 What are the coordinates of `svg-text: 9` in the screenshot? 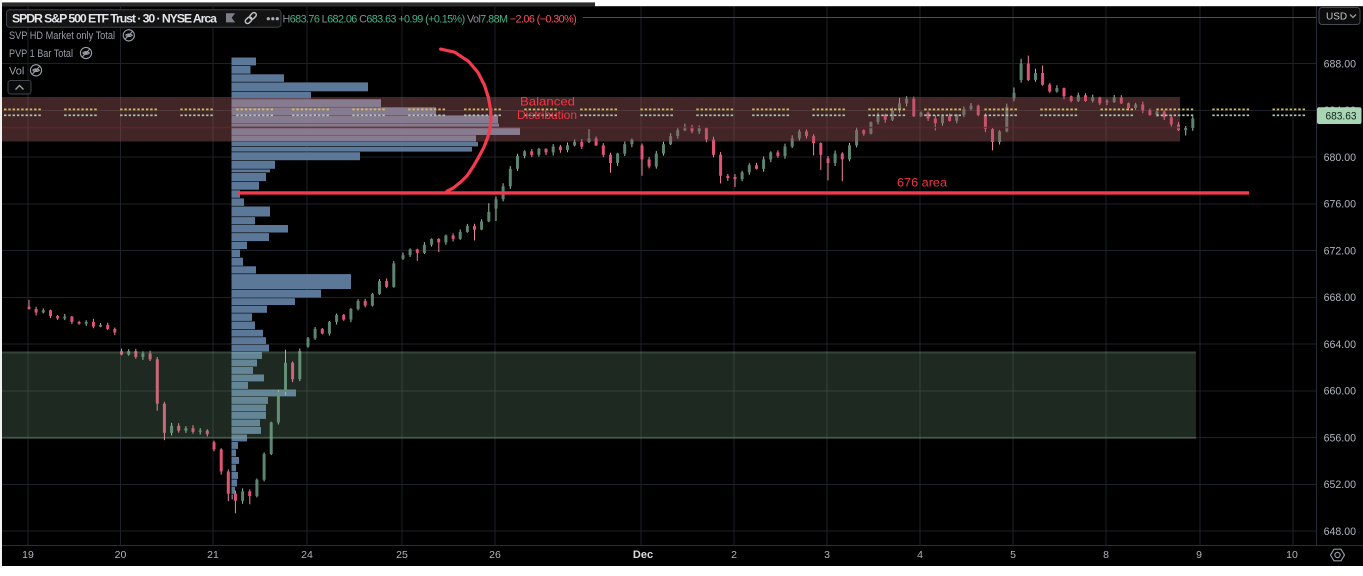 It's located at (1199, 555).